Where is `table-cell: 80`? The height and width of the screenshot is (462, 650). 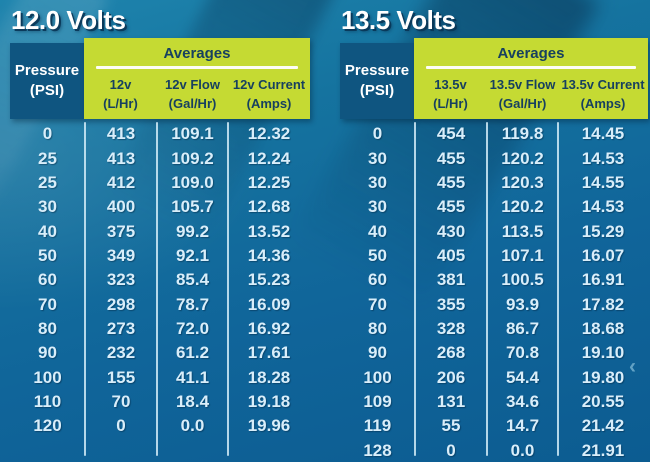 table-cell: 80 is located at coordinates (47, 328).